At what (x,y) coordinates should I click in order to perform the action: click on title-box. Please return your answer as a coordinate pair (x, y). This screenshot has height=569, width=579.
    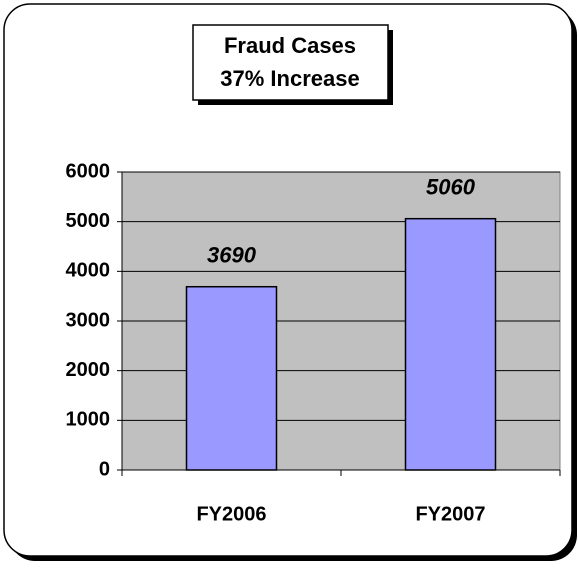
    Looking at the image, I should click on (290, 62).